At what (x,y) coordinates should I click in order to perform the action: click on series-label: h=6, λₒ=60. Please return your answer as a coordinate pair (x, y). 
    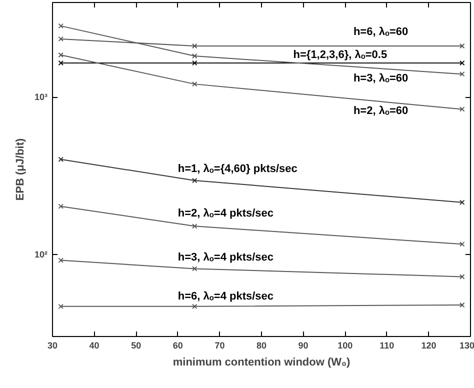
    Looking at the image, I should click on (380, 32).